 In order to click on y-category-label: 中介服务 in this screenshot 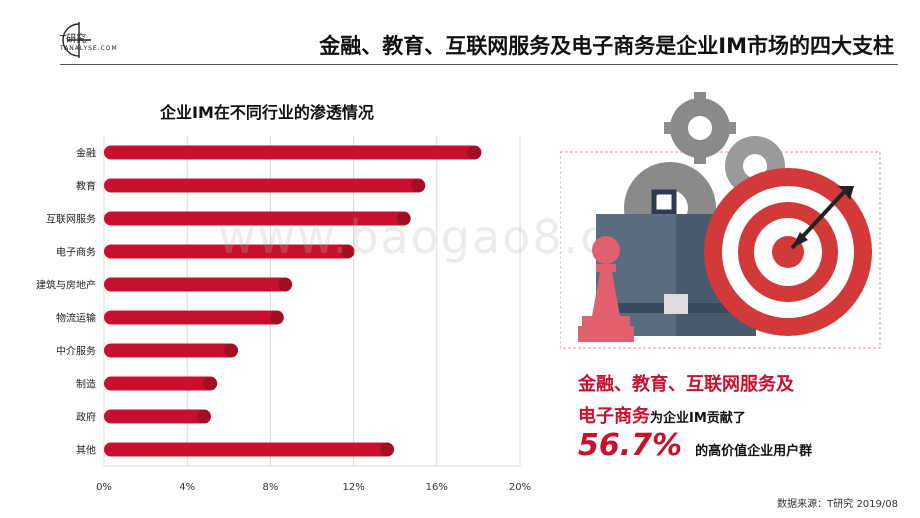, I will do `click(76, 351)`.